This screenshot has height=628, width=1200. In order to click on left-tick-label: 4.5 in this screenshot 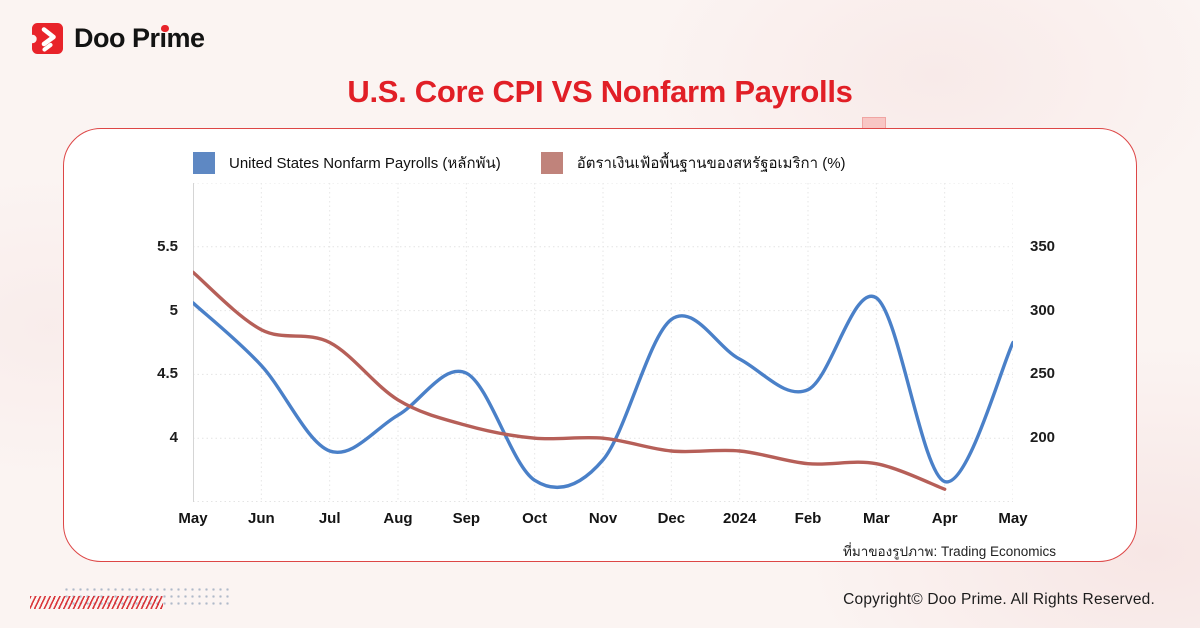, I will do `click(167, 374)`.